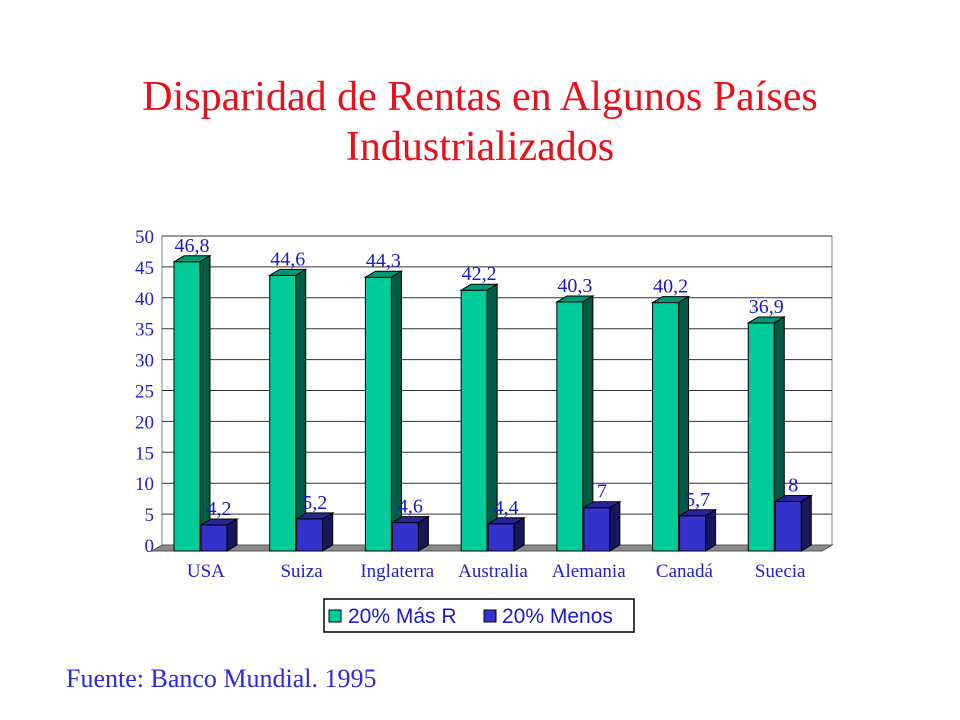 This screenshot has width=960, height=720. Describe the element at coordinates (766, 434) in the screenshot. I see `bar-Suecia-20% Más R` at that location.